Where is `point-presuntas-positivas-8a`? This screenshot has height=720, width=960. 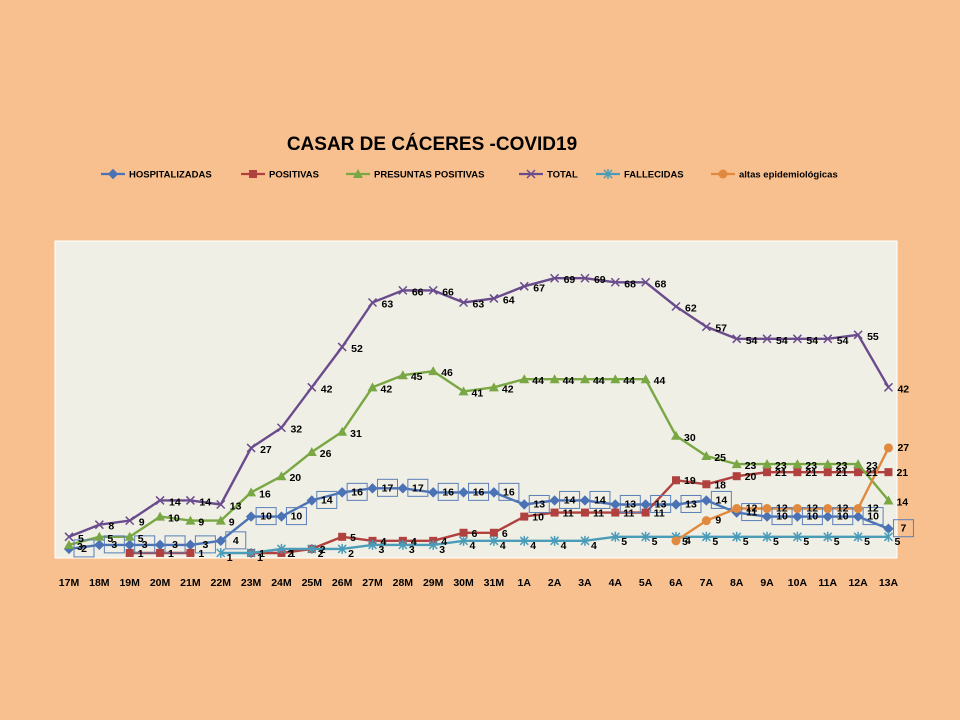
point-presuntas-positivas-8a is located at coordinates (736, 464).